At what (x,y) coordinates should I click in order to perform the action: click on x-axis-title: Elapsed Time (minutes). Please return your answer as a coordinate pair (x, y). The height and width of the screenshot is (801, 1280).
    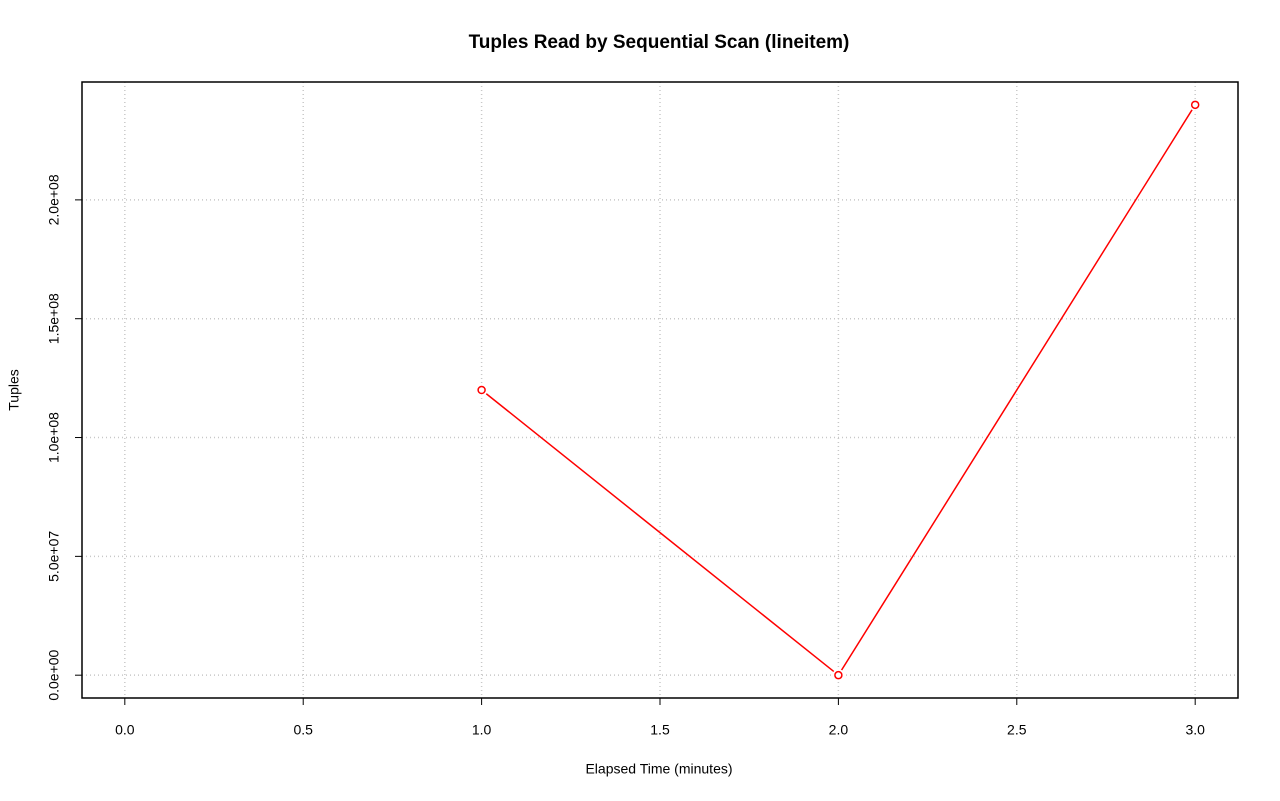
    Looking at the image, I should click on (658, 769).